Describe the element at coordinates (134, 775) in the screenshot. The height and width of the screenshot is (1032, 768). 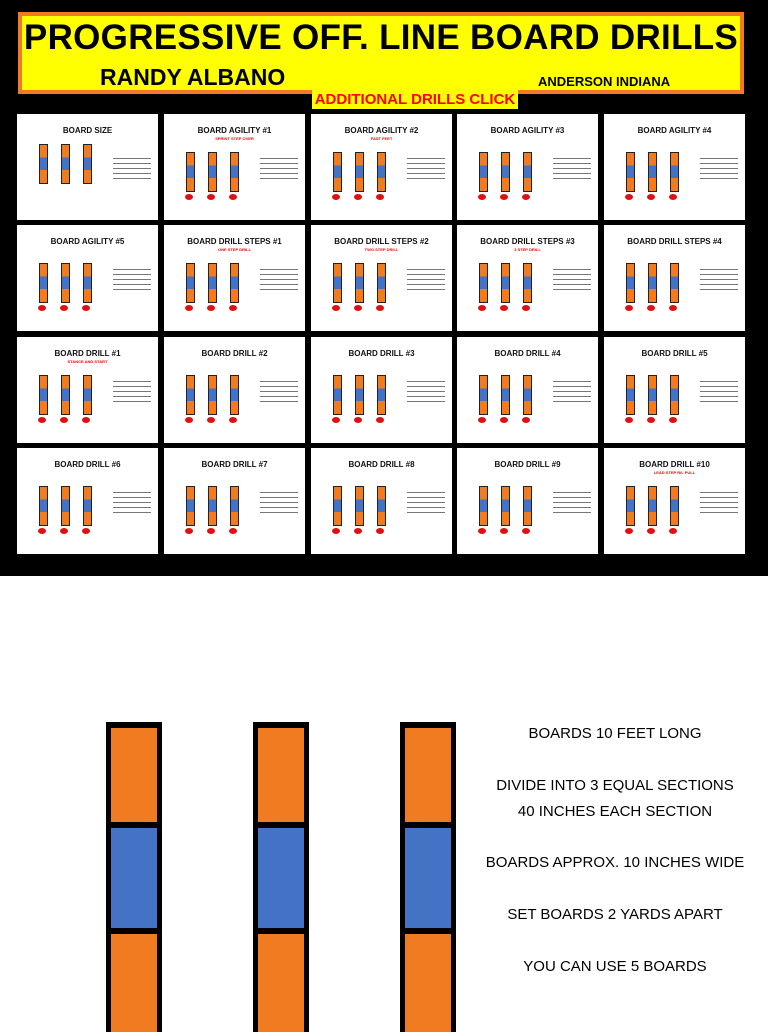
I see `board-1-orange-top` at that location.